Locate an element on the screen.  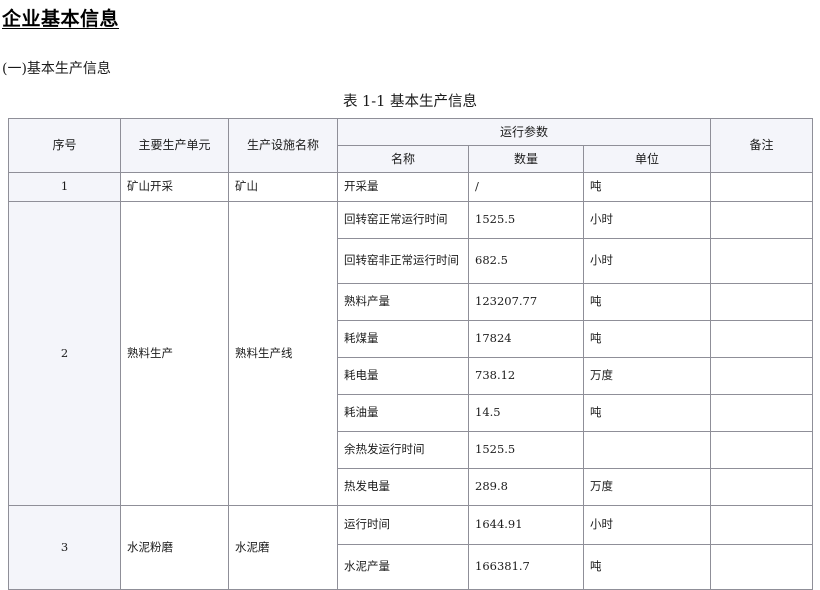
cell-facility-name: 熟料生产线 is located at coordinates (283, 353).